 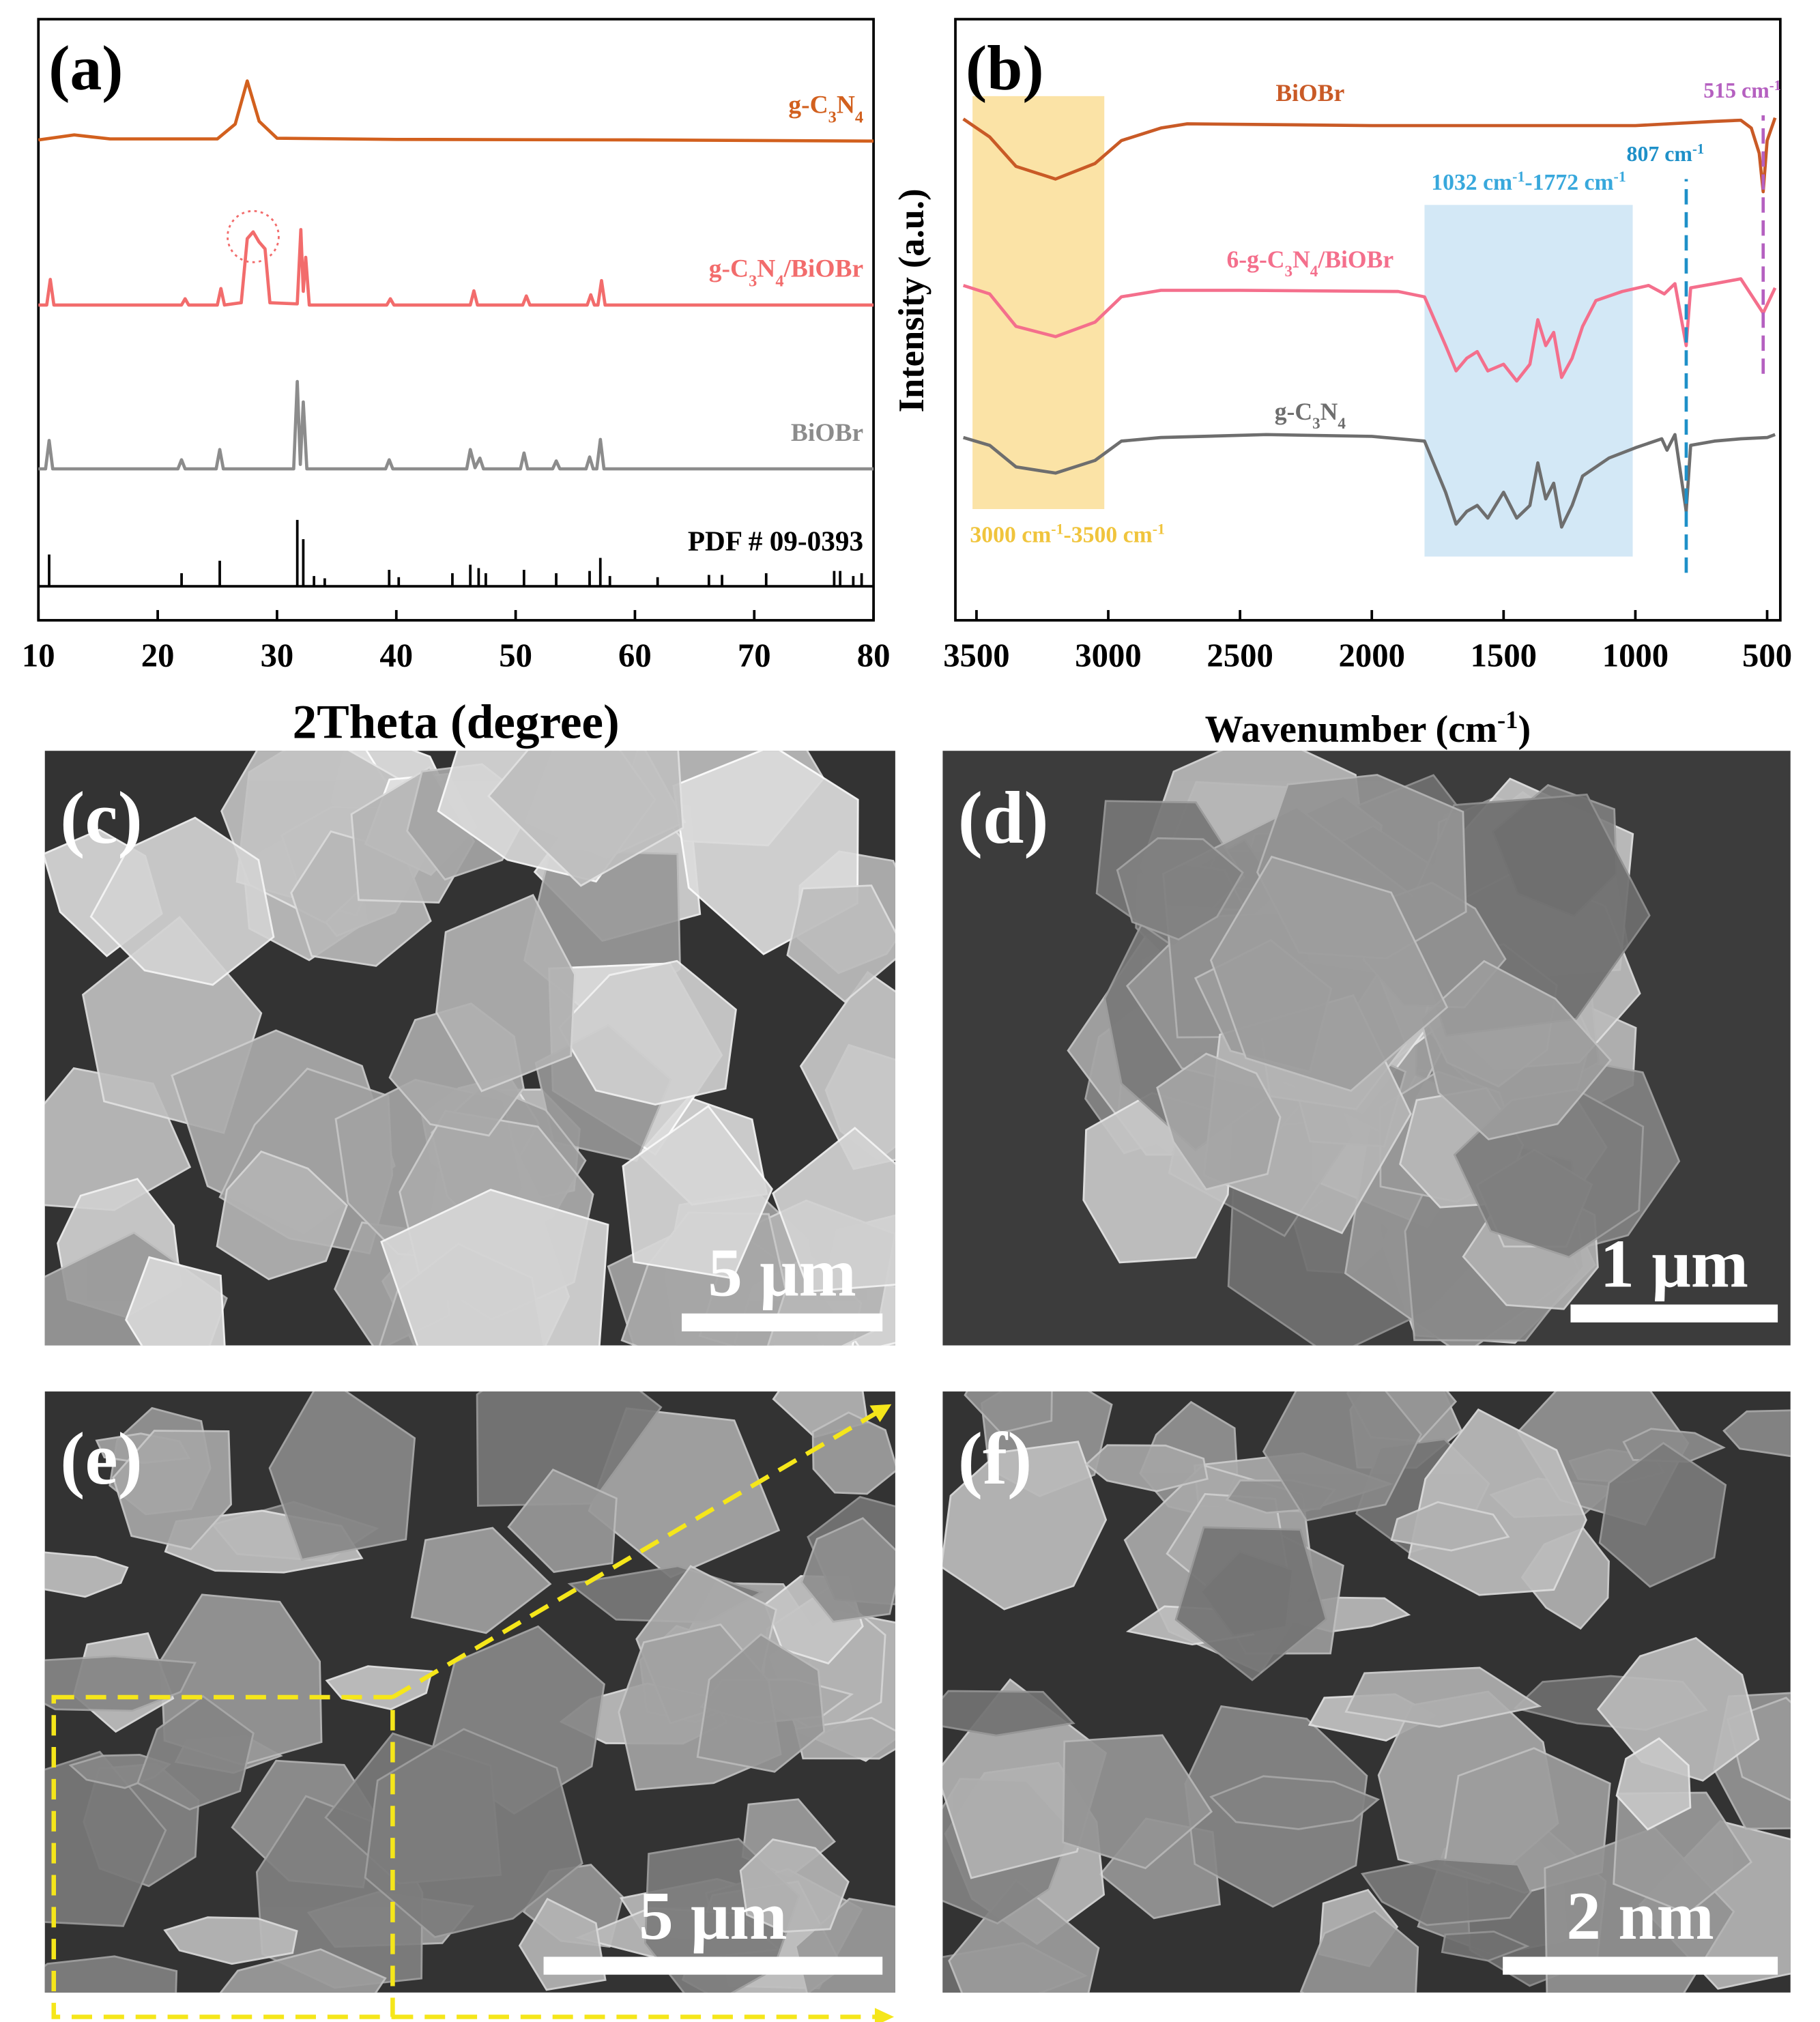 I want to click on series-label: g-C3N4, so click(x=825, y=109).